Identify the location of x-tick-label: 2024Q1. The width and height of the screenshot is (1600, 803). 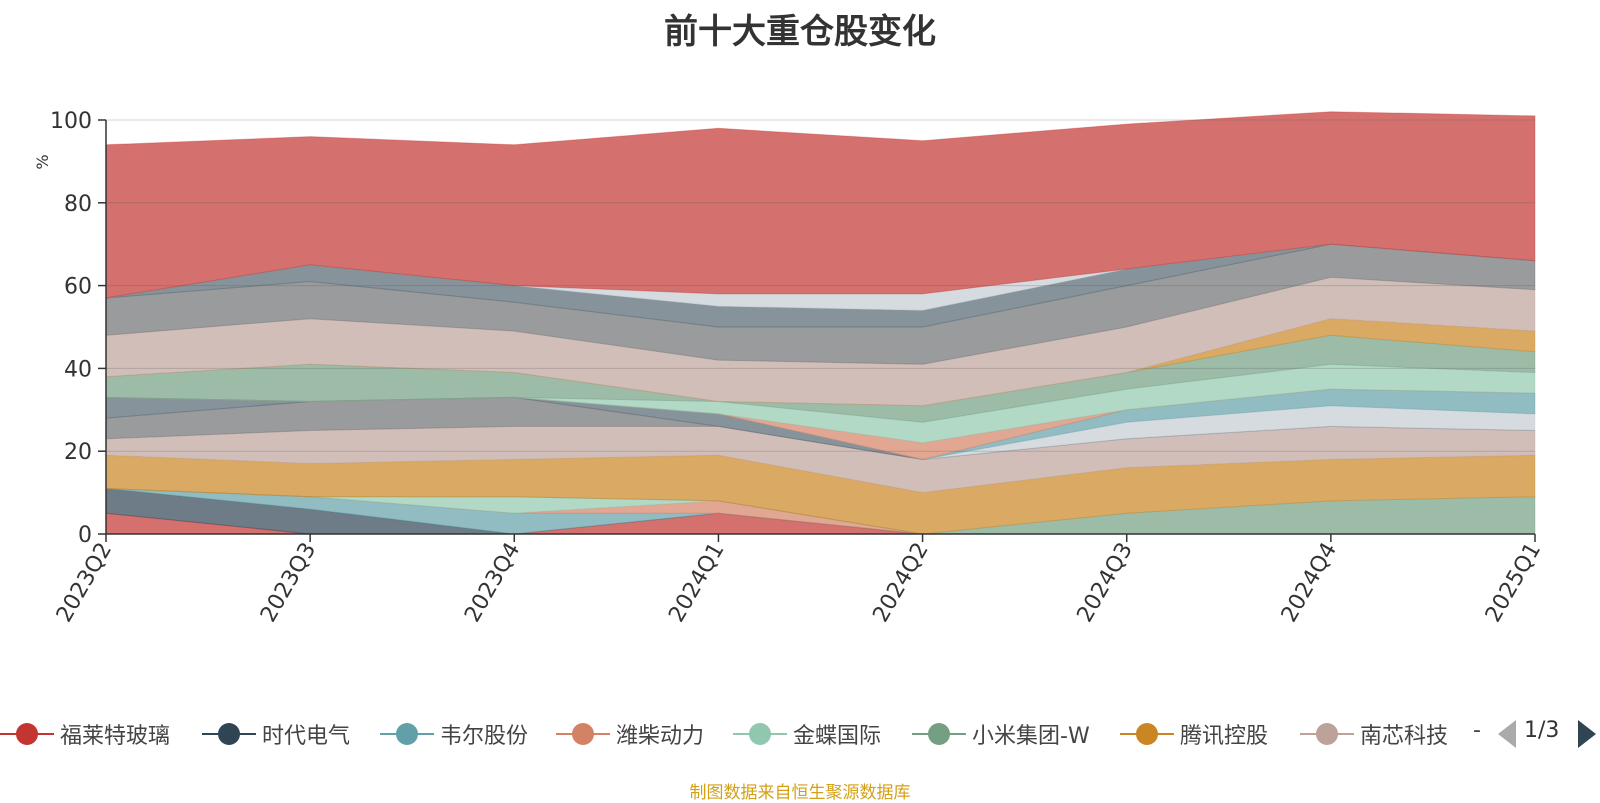
(696, 583).